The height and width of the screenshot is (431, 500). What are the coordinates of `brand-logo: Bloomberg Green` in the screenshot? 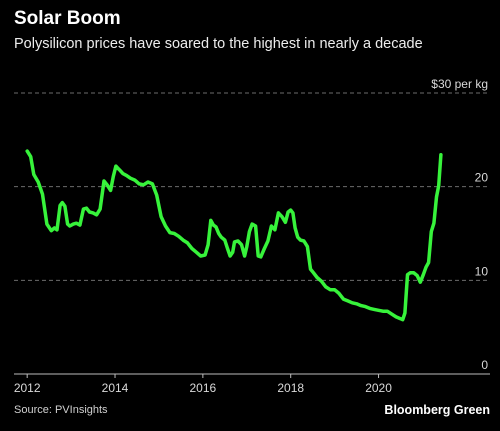 It's located at (437, 410).